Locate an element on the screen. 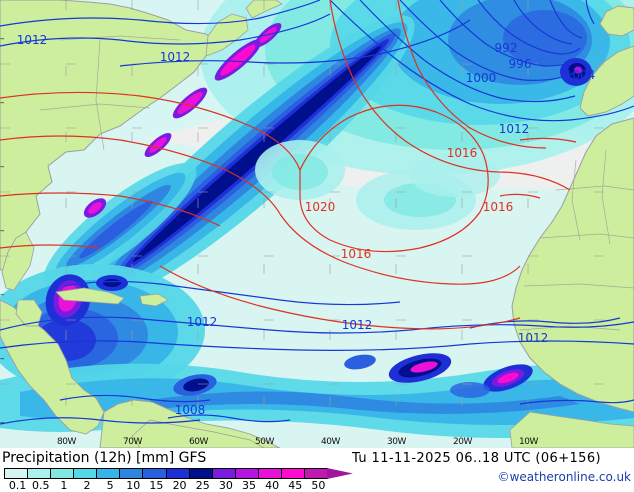  colorbar-tick-25: 25 is located at coordinates (202, 485).